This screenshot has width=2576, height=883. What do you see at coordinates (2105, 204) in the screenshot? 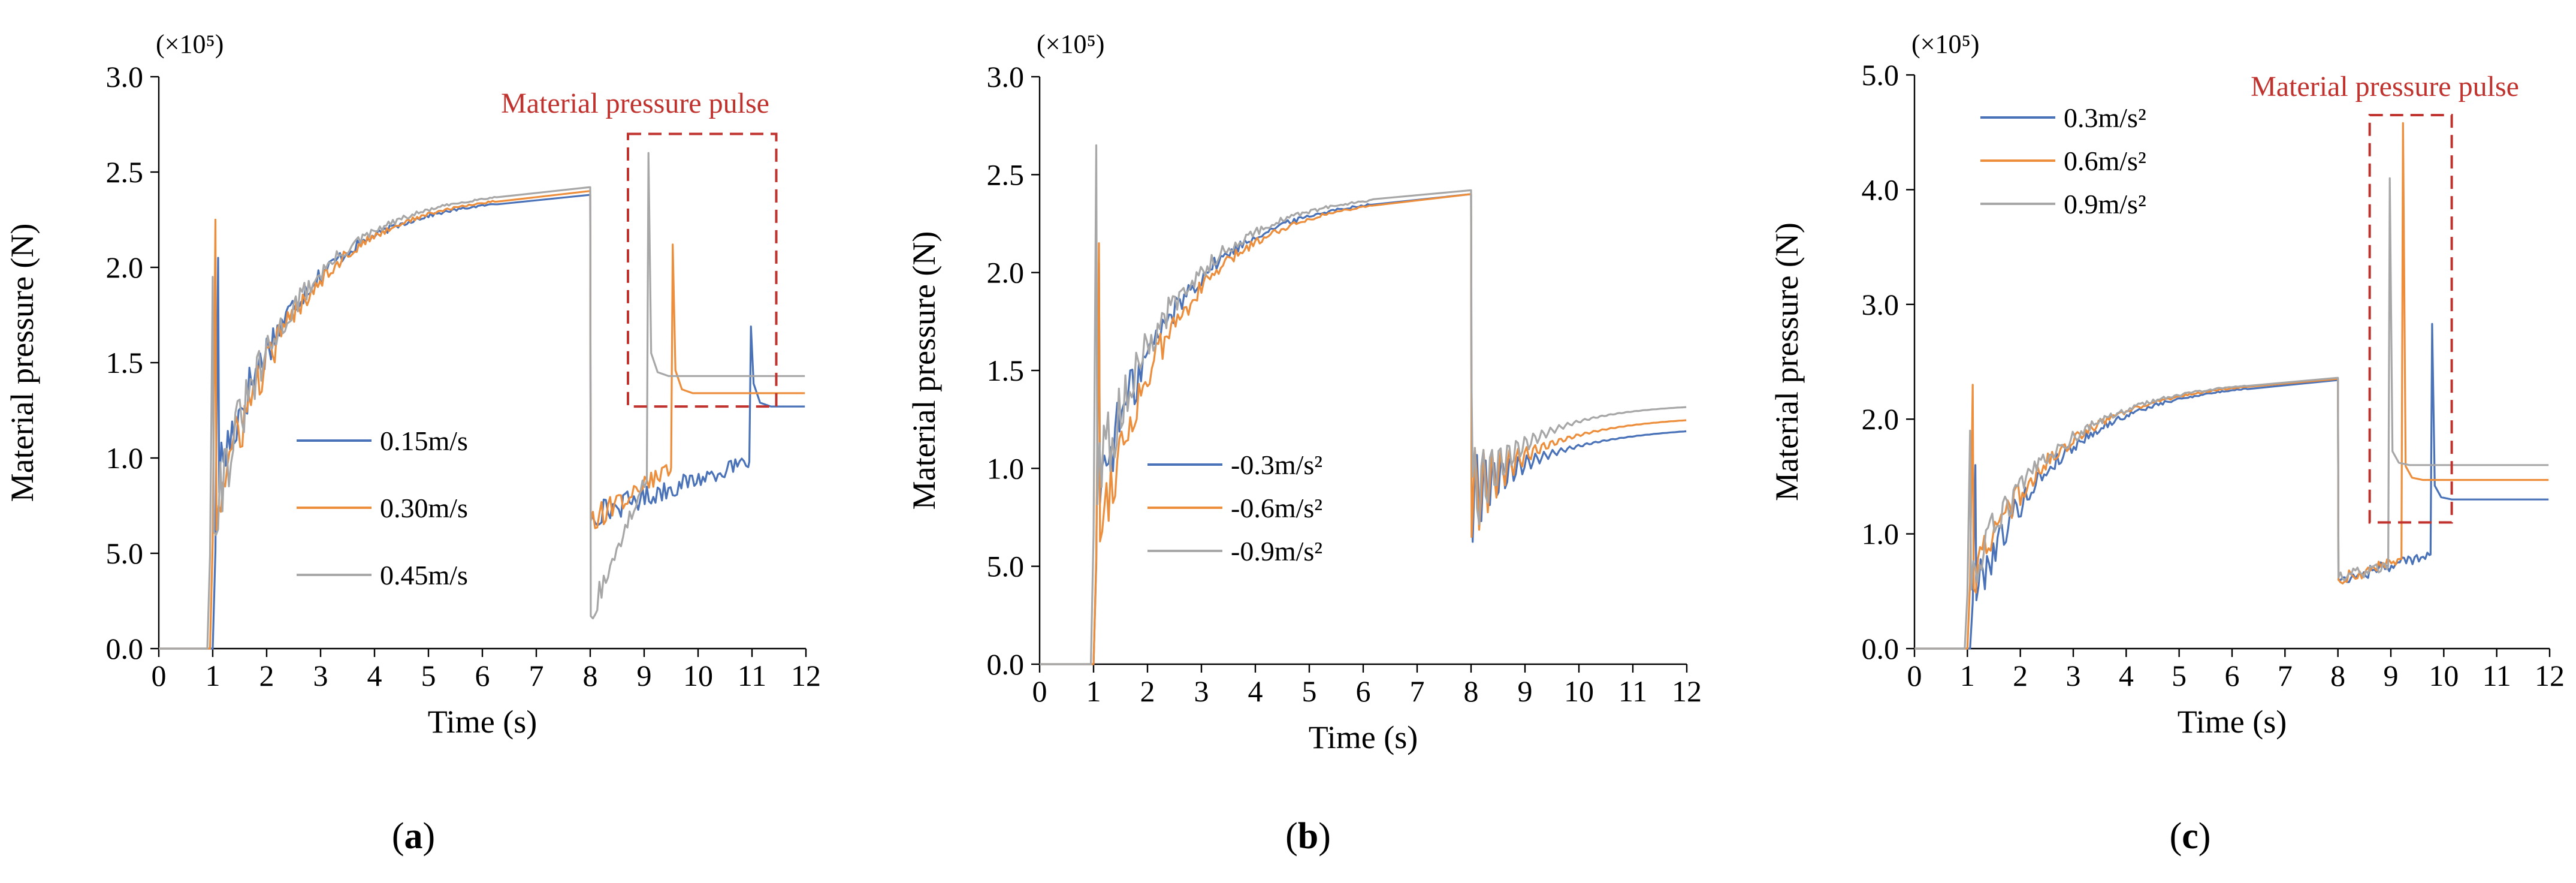
I see `legend-entry: 0.9m/s²` at bounding box center [2105, 204].